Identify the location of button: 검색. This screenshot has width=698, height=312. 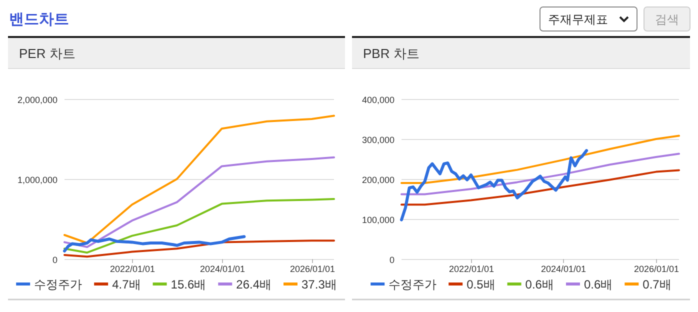
(667, 19).